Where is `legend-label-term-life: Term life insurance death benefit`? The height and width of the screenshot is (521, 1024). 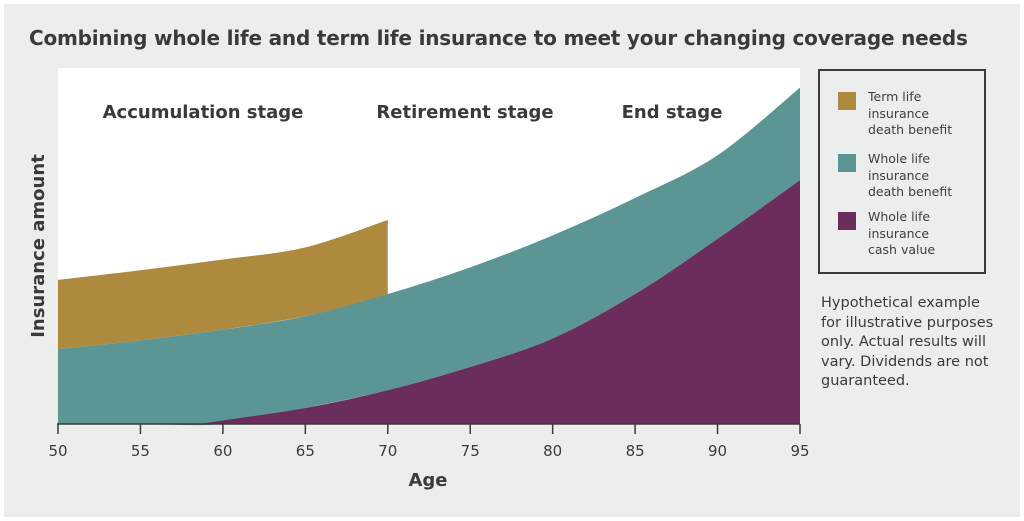 legend-label-term-life: Term life insurance death benefit is located at coordinates (923, 114).